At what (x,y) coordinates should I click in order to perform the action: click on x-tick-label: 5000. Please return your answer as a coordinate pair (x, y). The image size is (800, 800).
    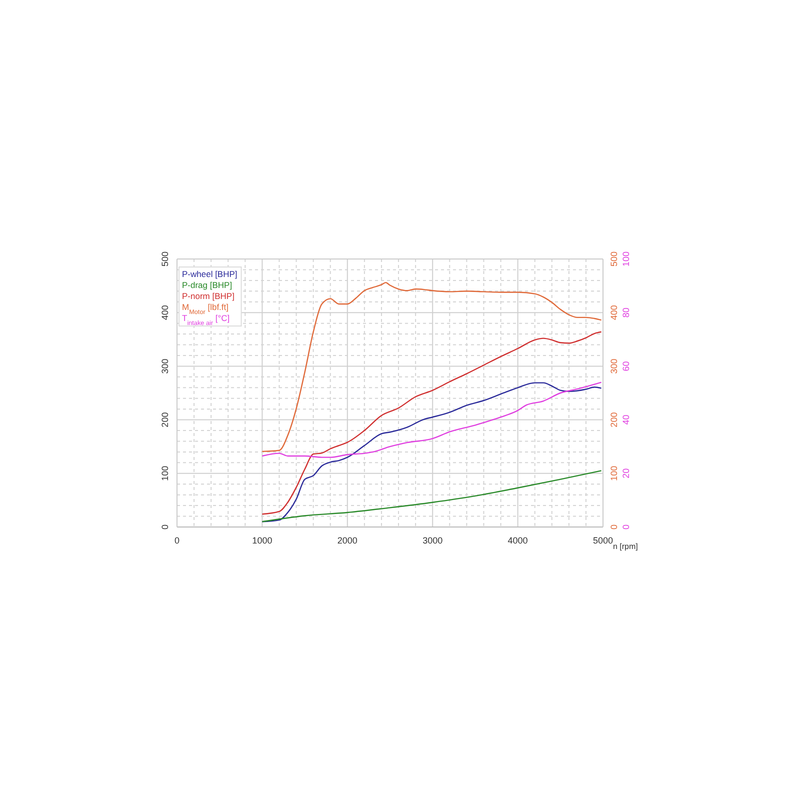
    Looking at the image, I should click on (603, 540).